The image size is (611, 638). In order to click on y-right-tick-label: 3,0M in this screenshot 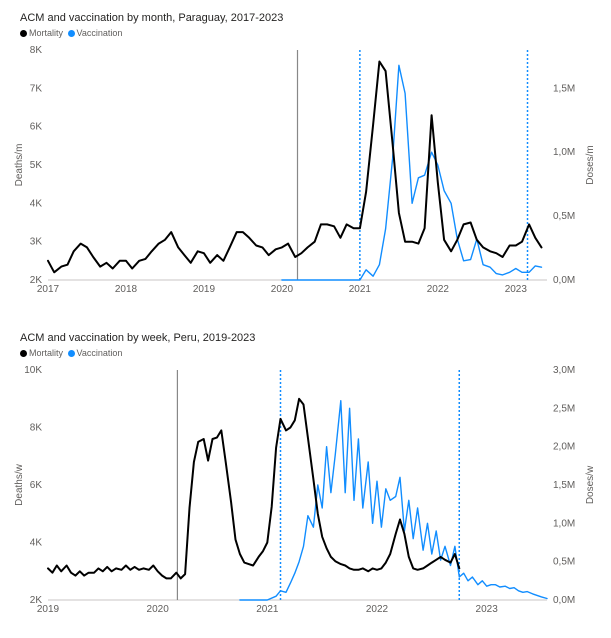, I will do `click(564, 370)`.